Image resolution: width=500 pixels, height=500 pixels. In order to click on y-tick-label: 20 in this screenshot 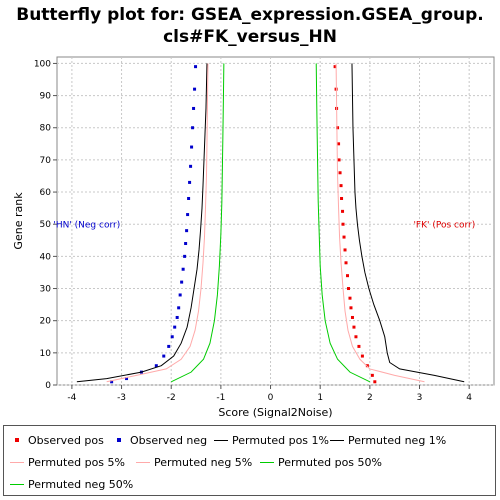, I will do `click(46, 322)`.